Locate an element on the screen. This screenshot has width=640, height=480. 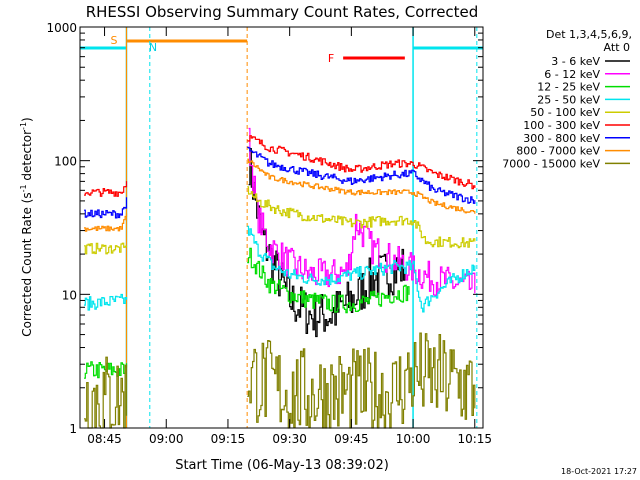
x-tick-label-0: 08:45 is located at coordinates (104, 439).